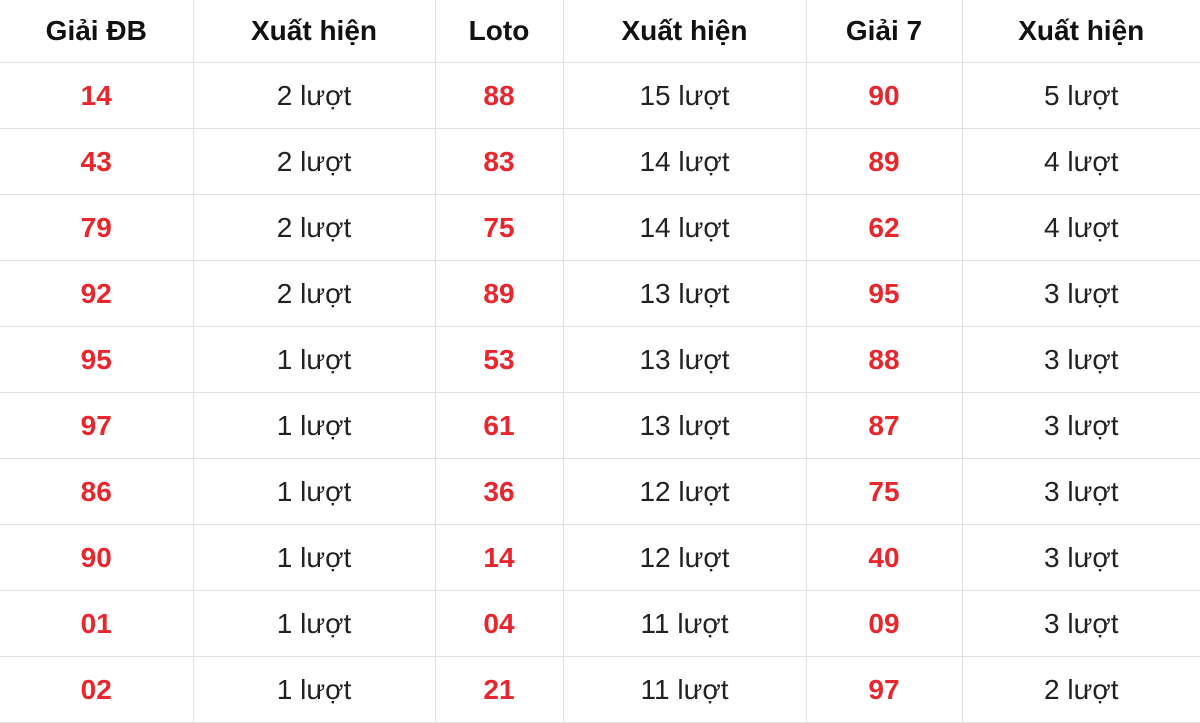 Image resolution: width=1200 pixels, height=723 pixels. What do you see at coordinates (884, 491) in the screenshot?
I see `giai-7-number: 75` at bounding box center [884, 491].